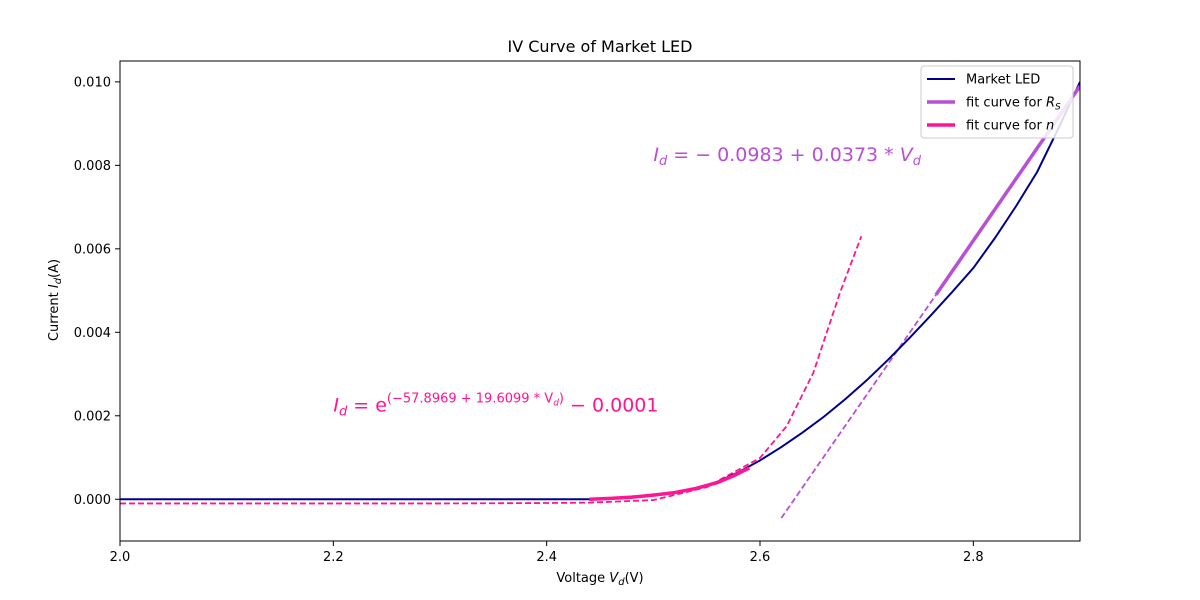  What do you see at coordinates (333, 557) in the screenshot?
I see `x-tick-label: 2.2` at bounding box center [333, 557].